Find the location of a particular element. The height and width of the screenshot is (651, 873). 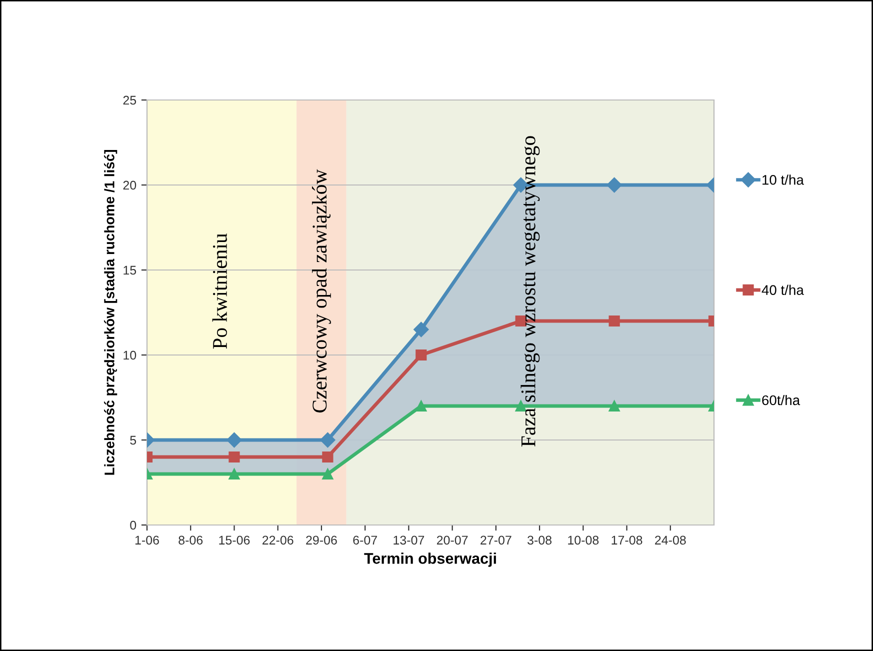

x-tick-label: 3-08 is located at coordinates (540, 540).